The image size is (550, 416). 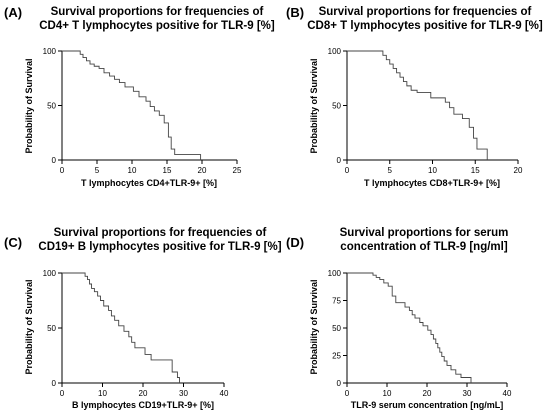 What do you see at coordinates (167, 170) in the screenshot?
I see `panel-a-x-tick-label: 15` at bounding box center [167, 170].